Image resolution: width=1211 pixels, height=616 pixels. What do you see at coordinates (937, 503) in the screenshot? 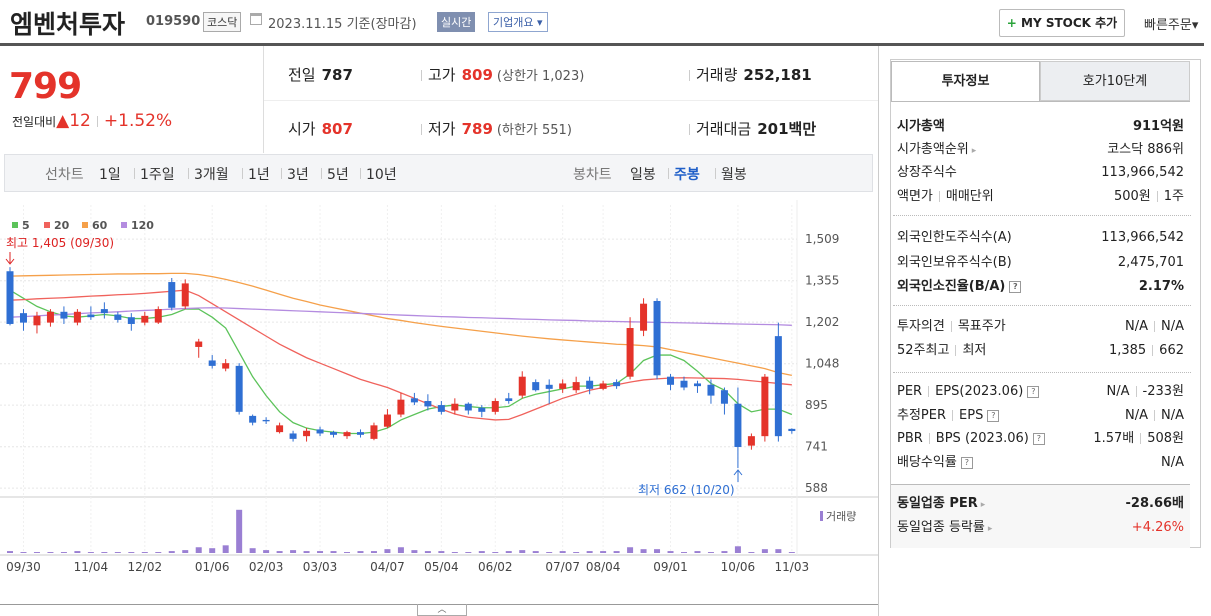
I see `label: 동일업종 PER` at bounding box center [937, 503].